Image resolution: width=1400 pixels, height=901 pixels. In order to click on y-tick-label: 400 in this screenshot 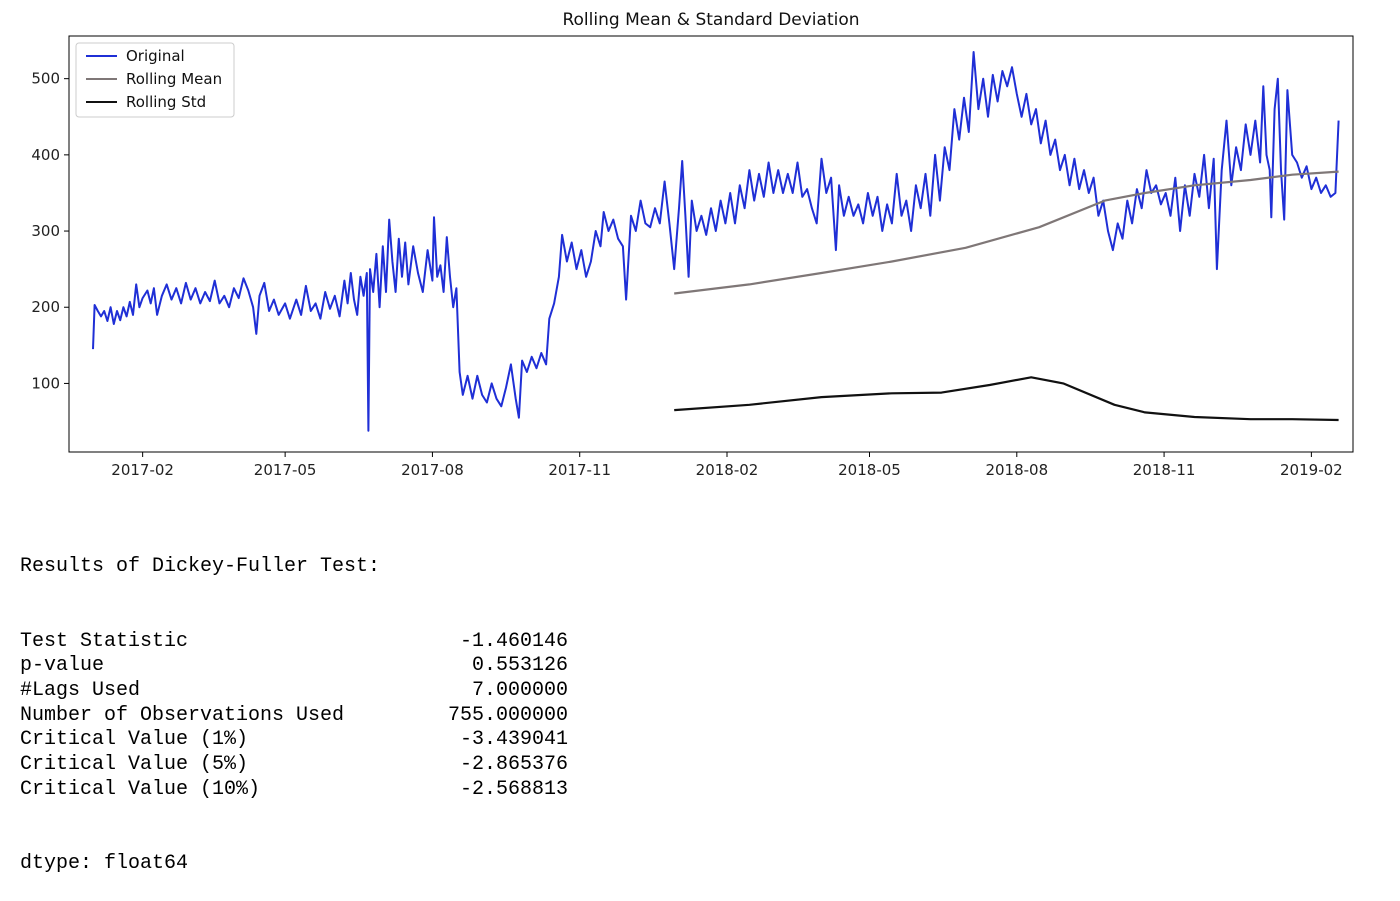, I will do `click(45, 155)`.